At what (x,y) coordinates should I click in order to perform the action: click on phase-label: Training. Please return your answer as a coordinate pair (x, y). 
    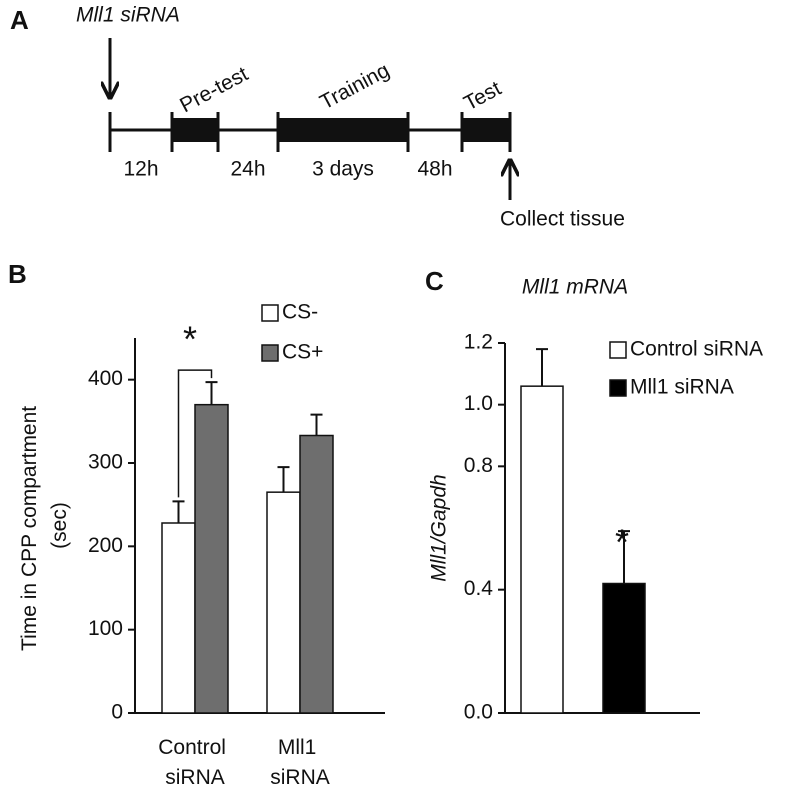
    Looking at the image, I should click on (354, 87).